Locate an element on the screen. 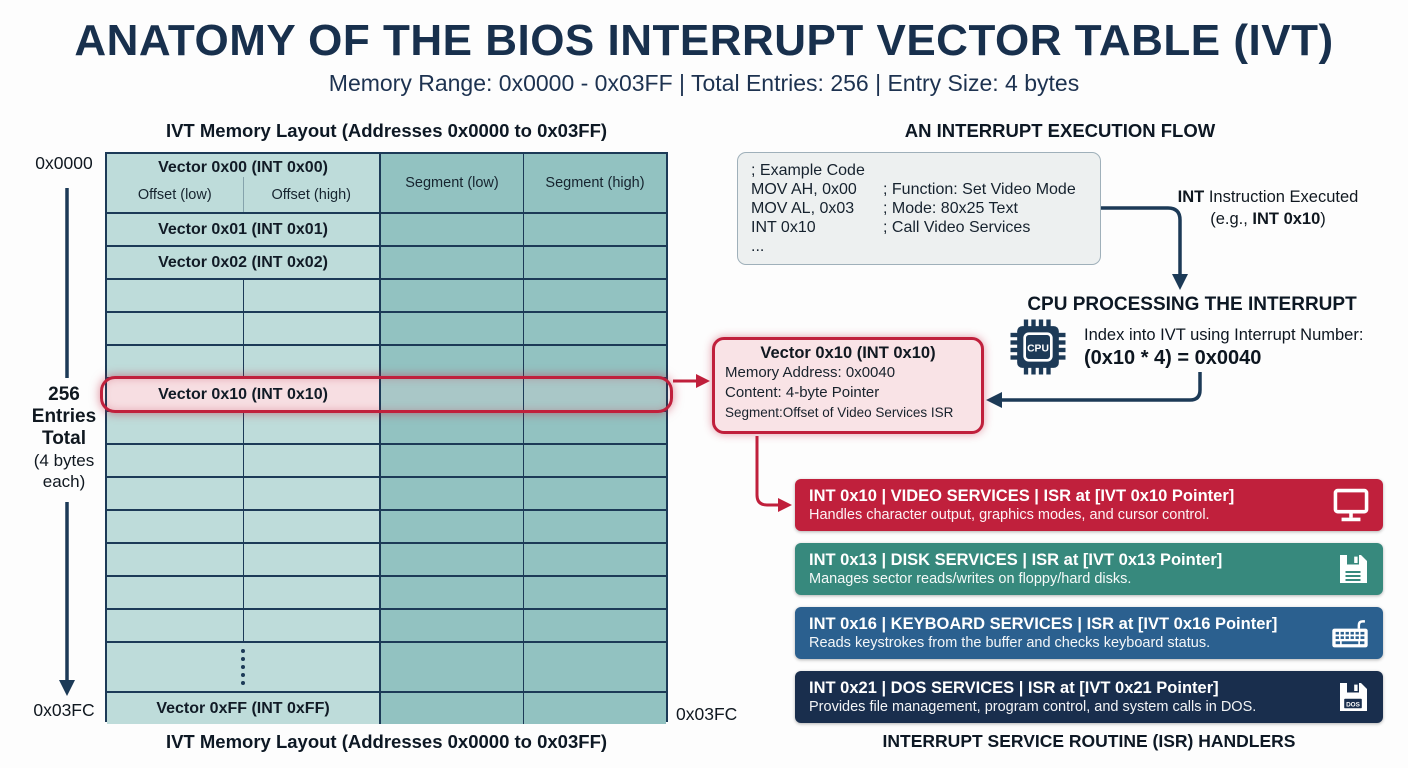  offset-low-header: Offset (low) is located at coordinates (175, 194).